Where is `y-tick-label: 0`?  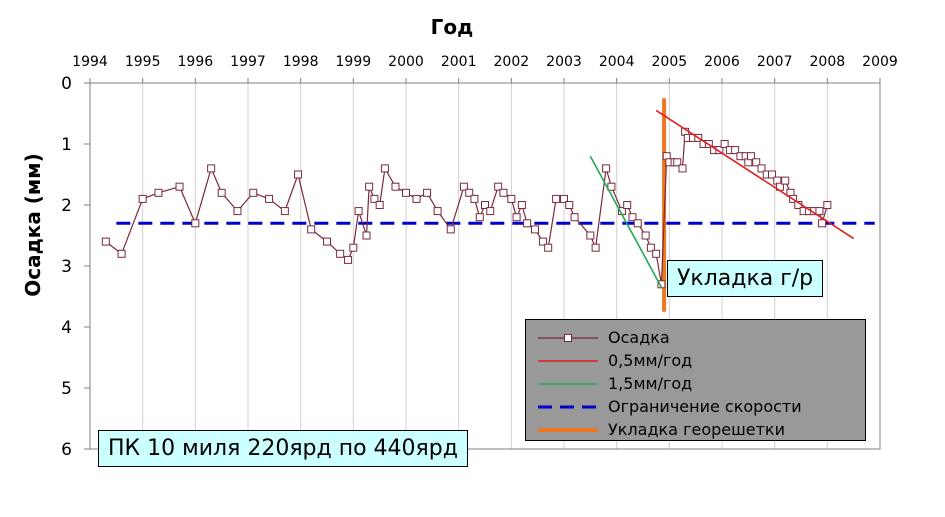 y-tick-label: 0 is located at coordinates (66, 84).